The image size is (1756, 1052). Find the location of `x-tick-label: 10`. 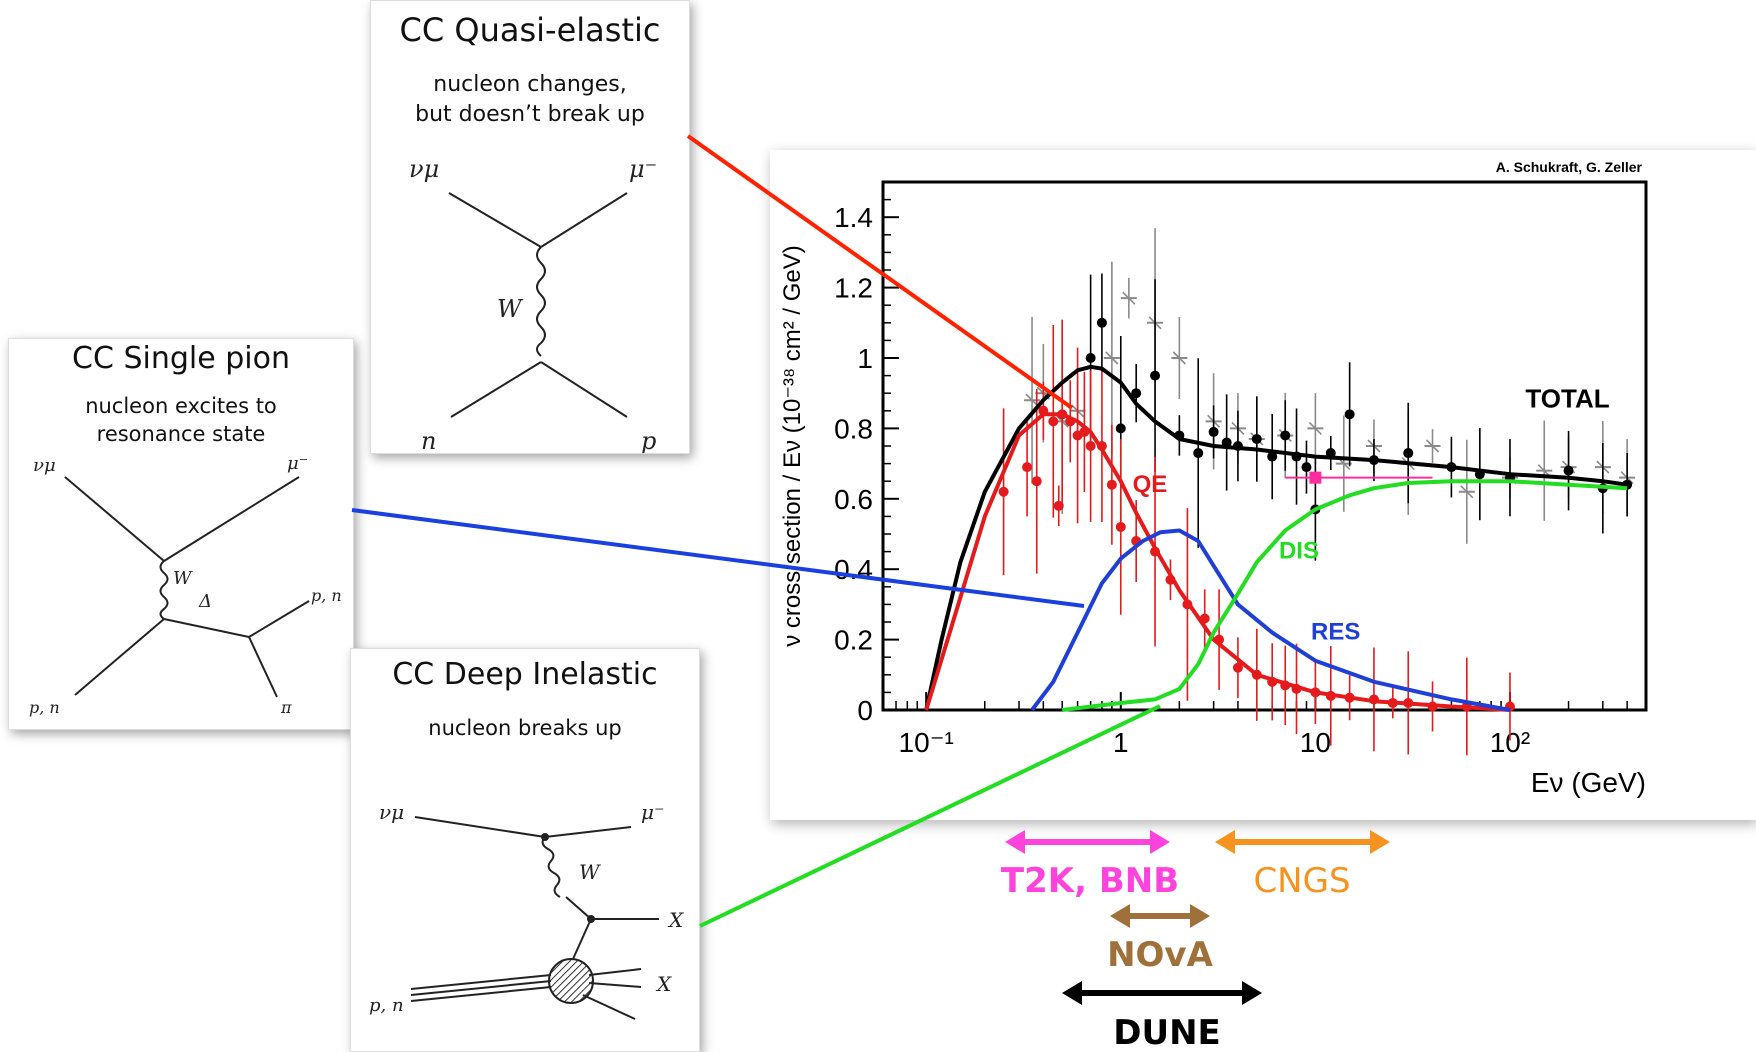

x-tick-label: 10 is located at coordinates (1315, 742).